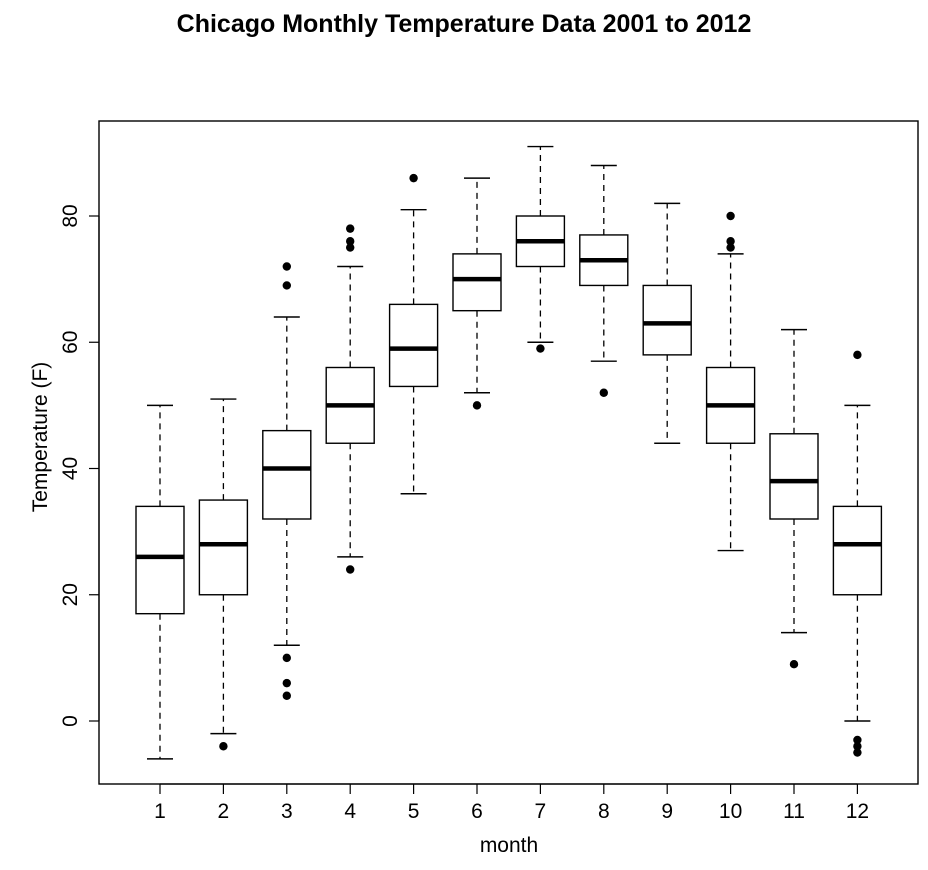 Image resolution: width=928 pixels, height=870 pixels. I want to click on x-tick-label: 3, so click(287, 811).